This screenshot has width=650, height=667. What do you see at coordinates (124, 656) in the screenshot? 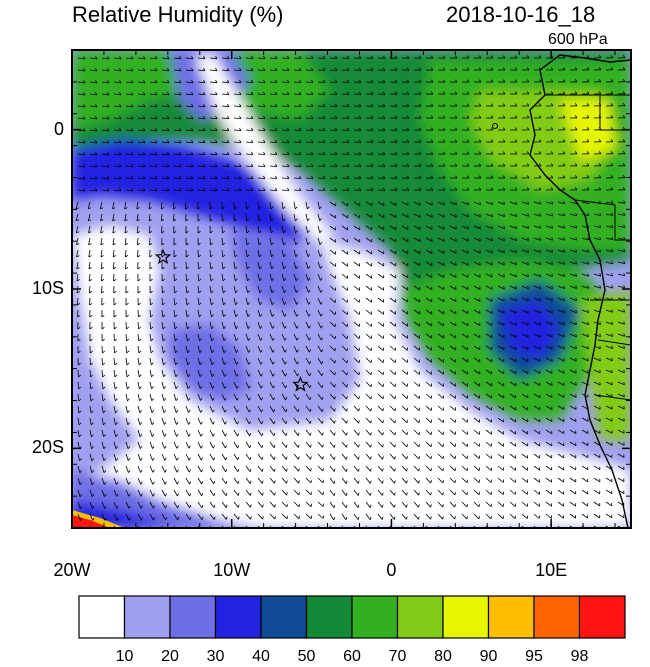
I see `colorbar-label: 10` at bounding box center [124, 656].